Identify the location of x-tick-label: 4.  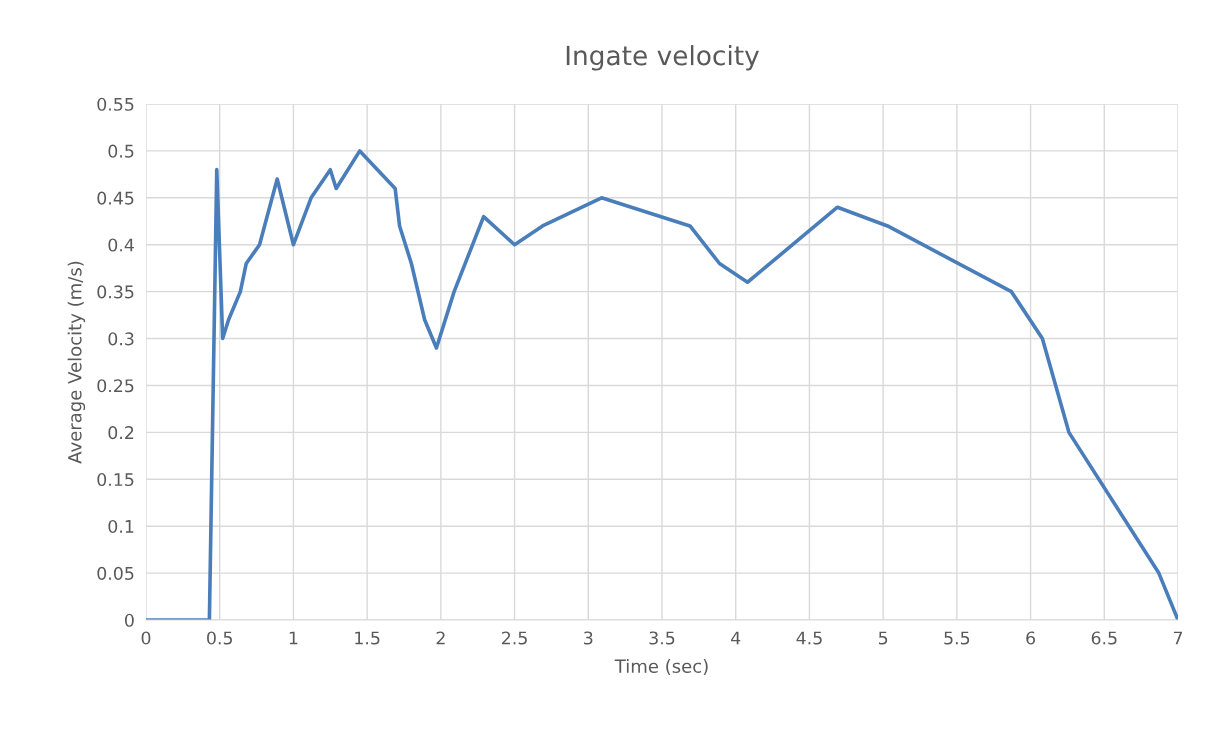
(736, 638).